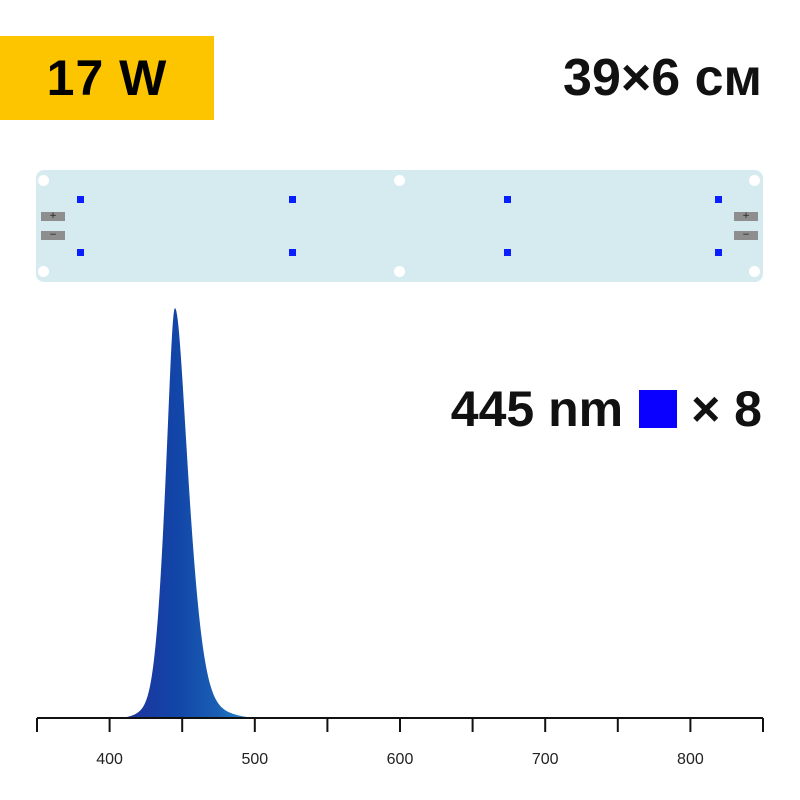 The image size is (800, 800). What do you see at coordinates (746, 216) in the screenshot?
I see `terminal-plus-right: +` at bounding box center [746, 216].